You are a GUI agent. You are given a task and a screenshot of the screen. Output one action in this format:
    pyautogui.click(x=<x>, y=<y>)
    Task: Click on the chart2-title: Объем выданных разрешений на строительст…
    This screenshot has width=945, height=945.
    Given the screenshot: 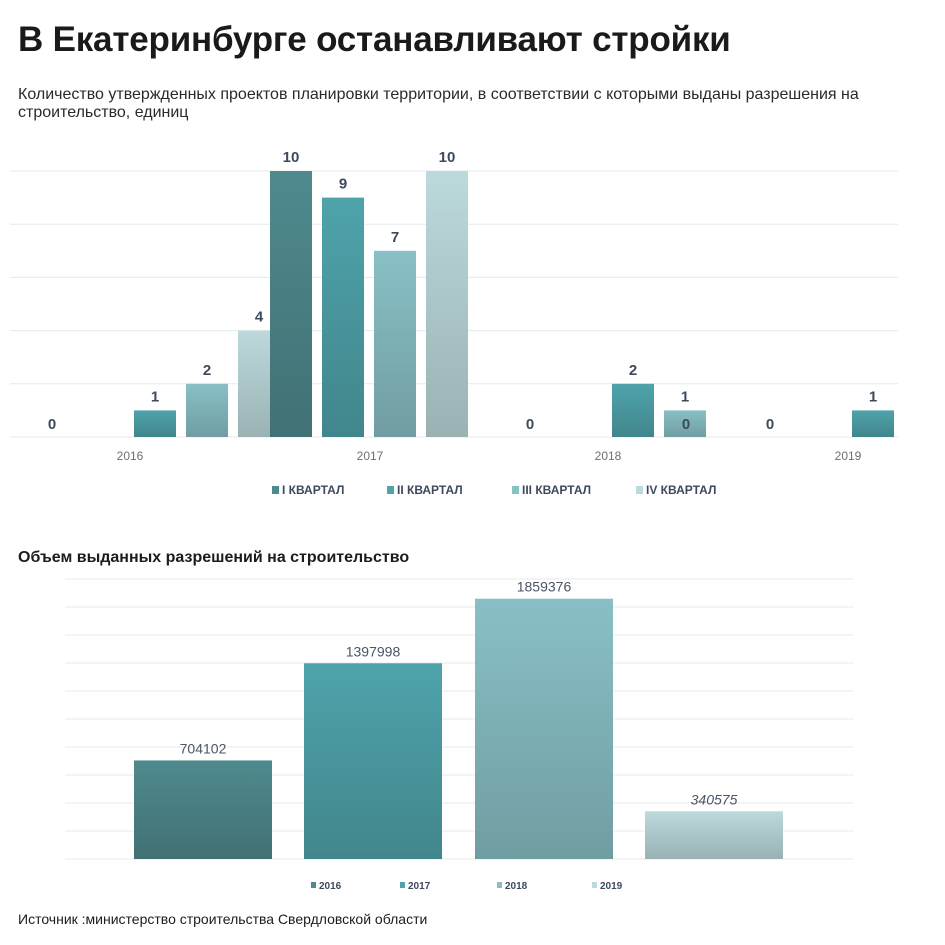 What is the action you would take?
    pyautogui.click(x=214, y=557)
    